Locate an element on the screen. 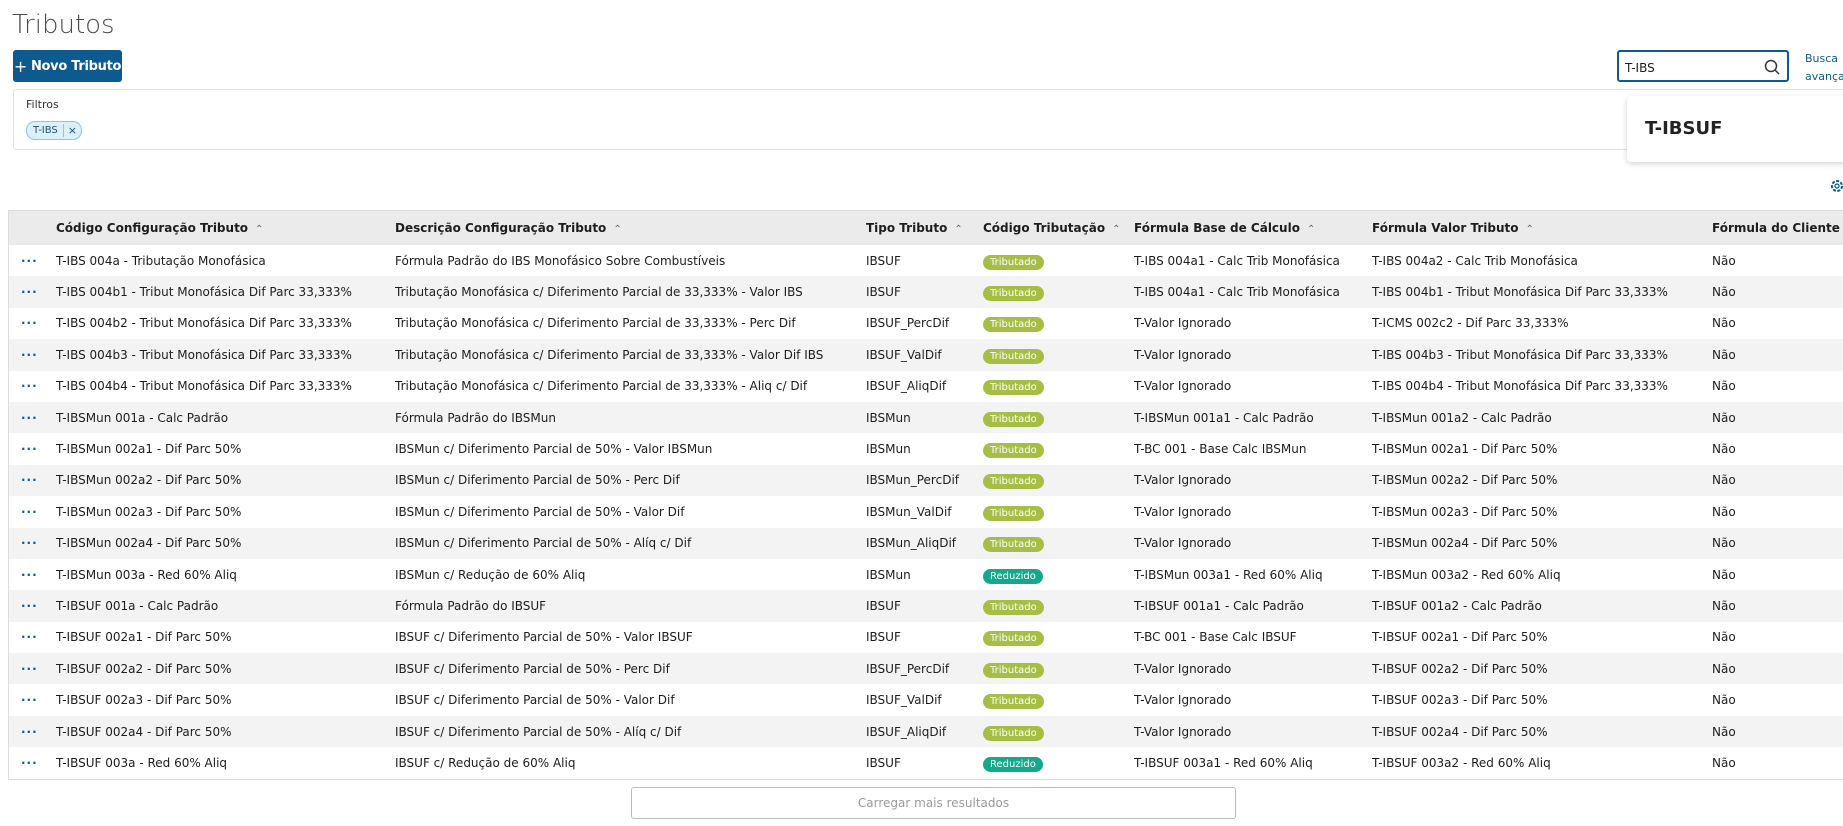 This screenshot has width=1843, height=826. column-header: Fórmula Base de Cálculo ⌃ is located at coordinates (1224, 228).